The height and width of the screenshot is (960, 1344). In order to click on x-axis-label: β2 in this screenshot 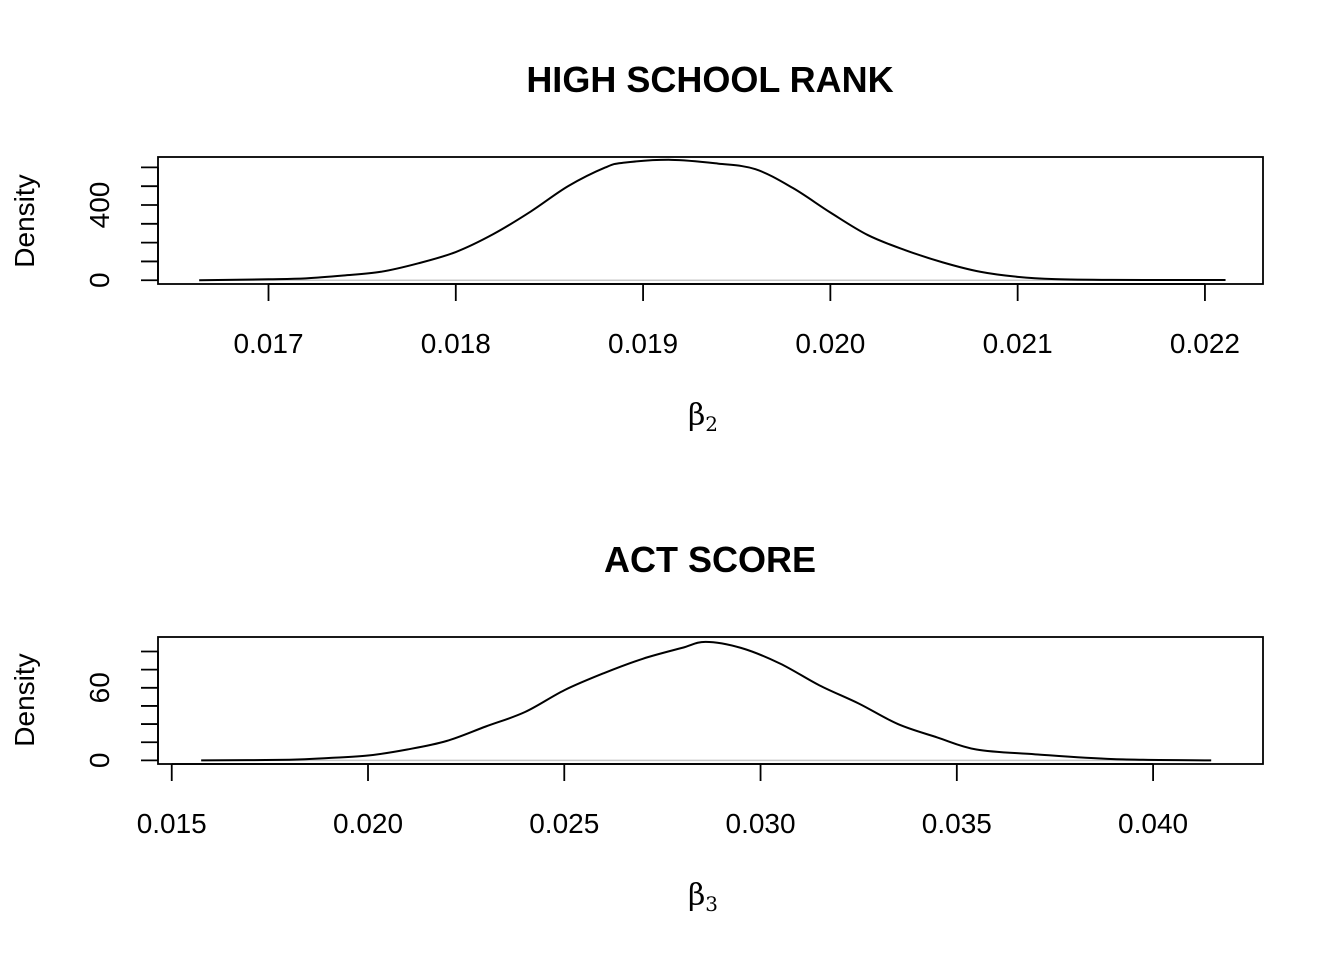, I will do `click(703, 417)`.